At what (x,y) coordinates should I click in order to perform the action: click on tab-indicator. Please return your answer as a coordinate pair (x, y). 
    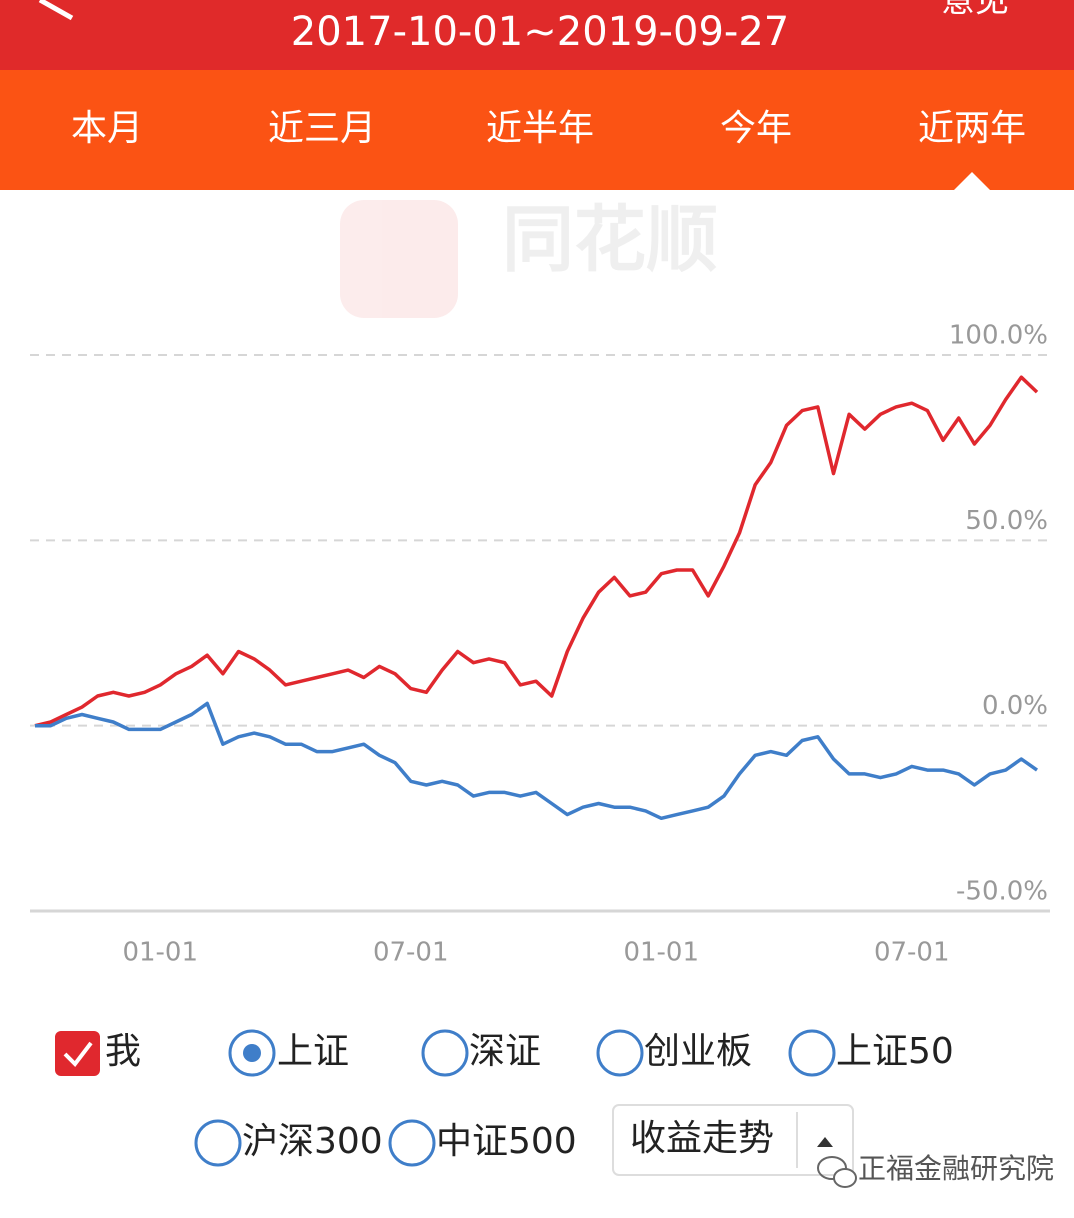
    Looking at the image, I should click on (972, 181).